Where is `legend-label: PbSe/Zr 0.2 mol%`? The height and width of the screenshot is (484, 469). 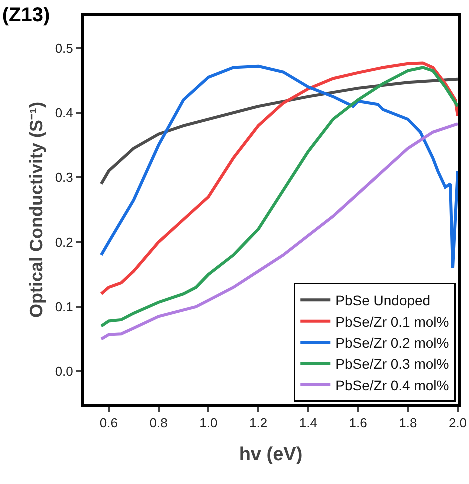 legend-label: PbSe/Zr 0.2 mol% is located at coordinates (393, 343).